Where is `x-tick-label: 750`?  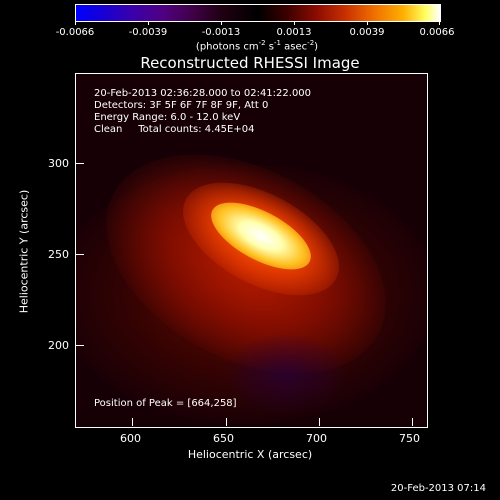 x-tick-label: 750 is located at coordinates (409, 438).